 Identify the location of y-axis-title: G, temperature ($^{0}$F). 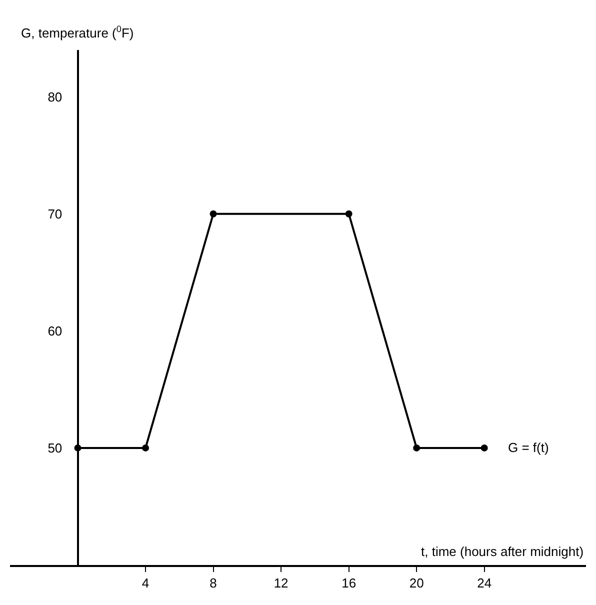
(77, 32).